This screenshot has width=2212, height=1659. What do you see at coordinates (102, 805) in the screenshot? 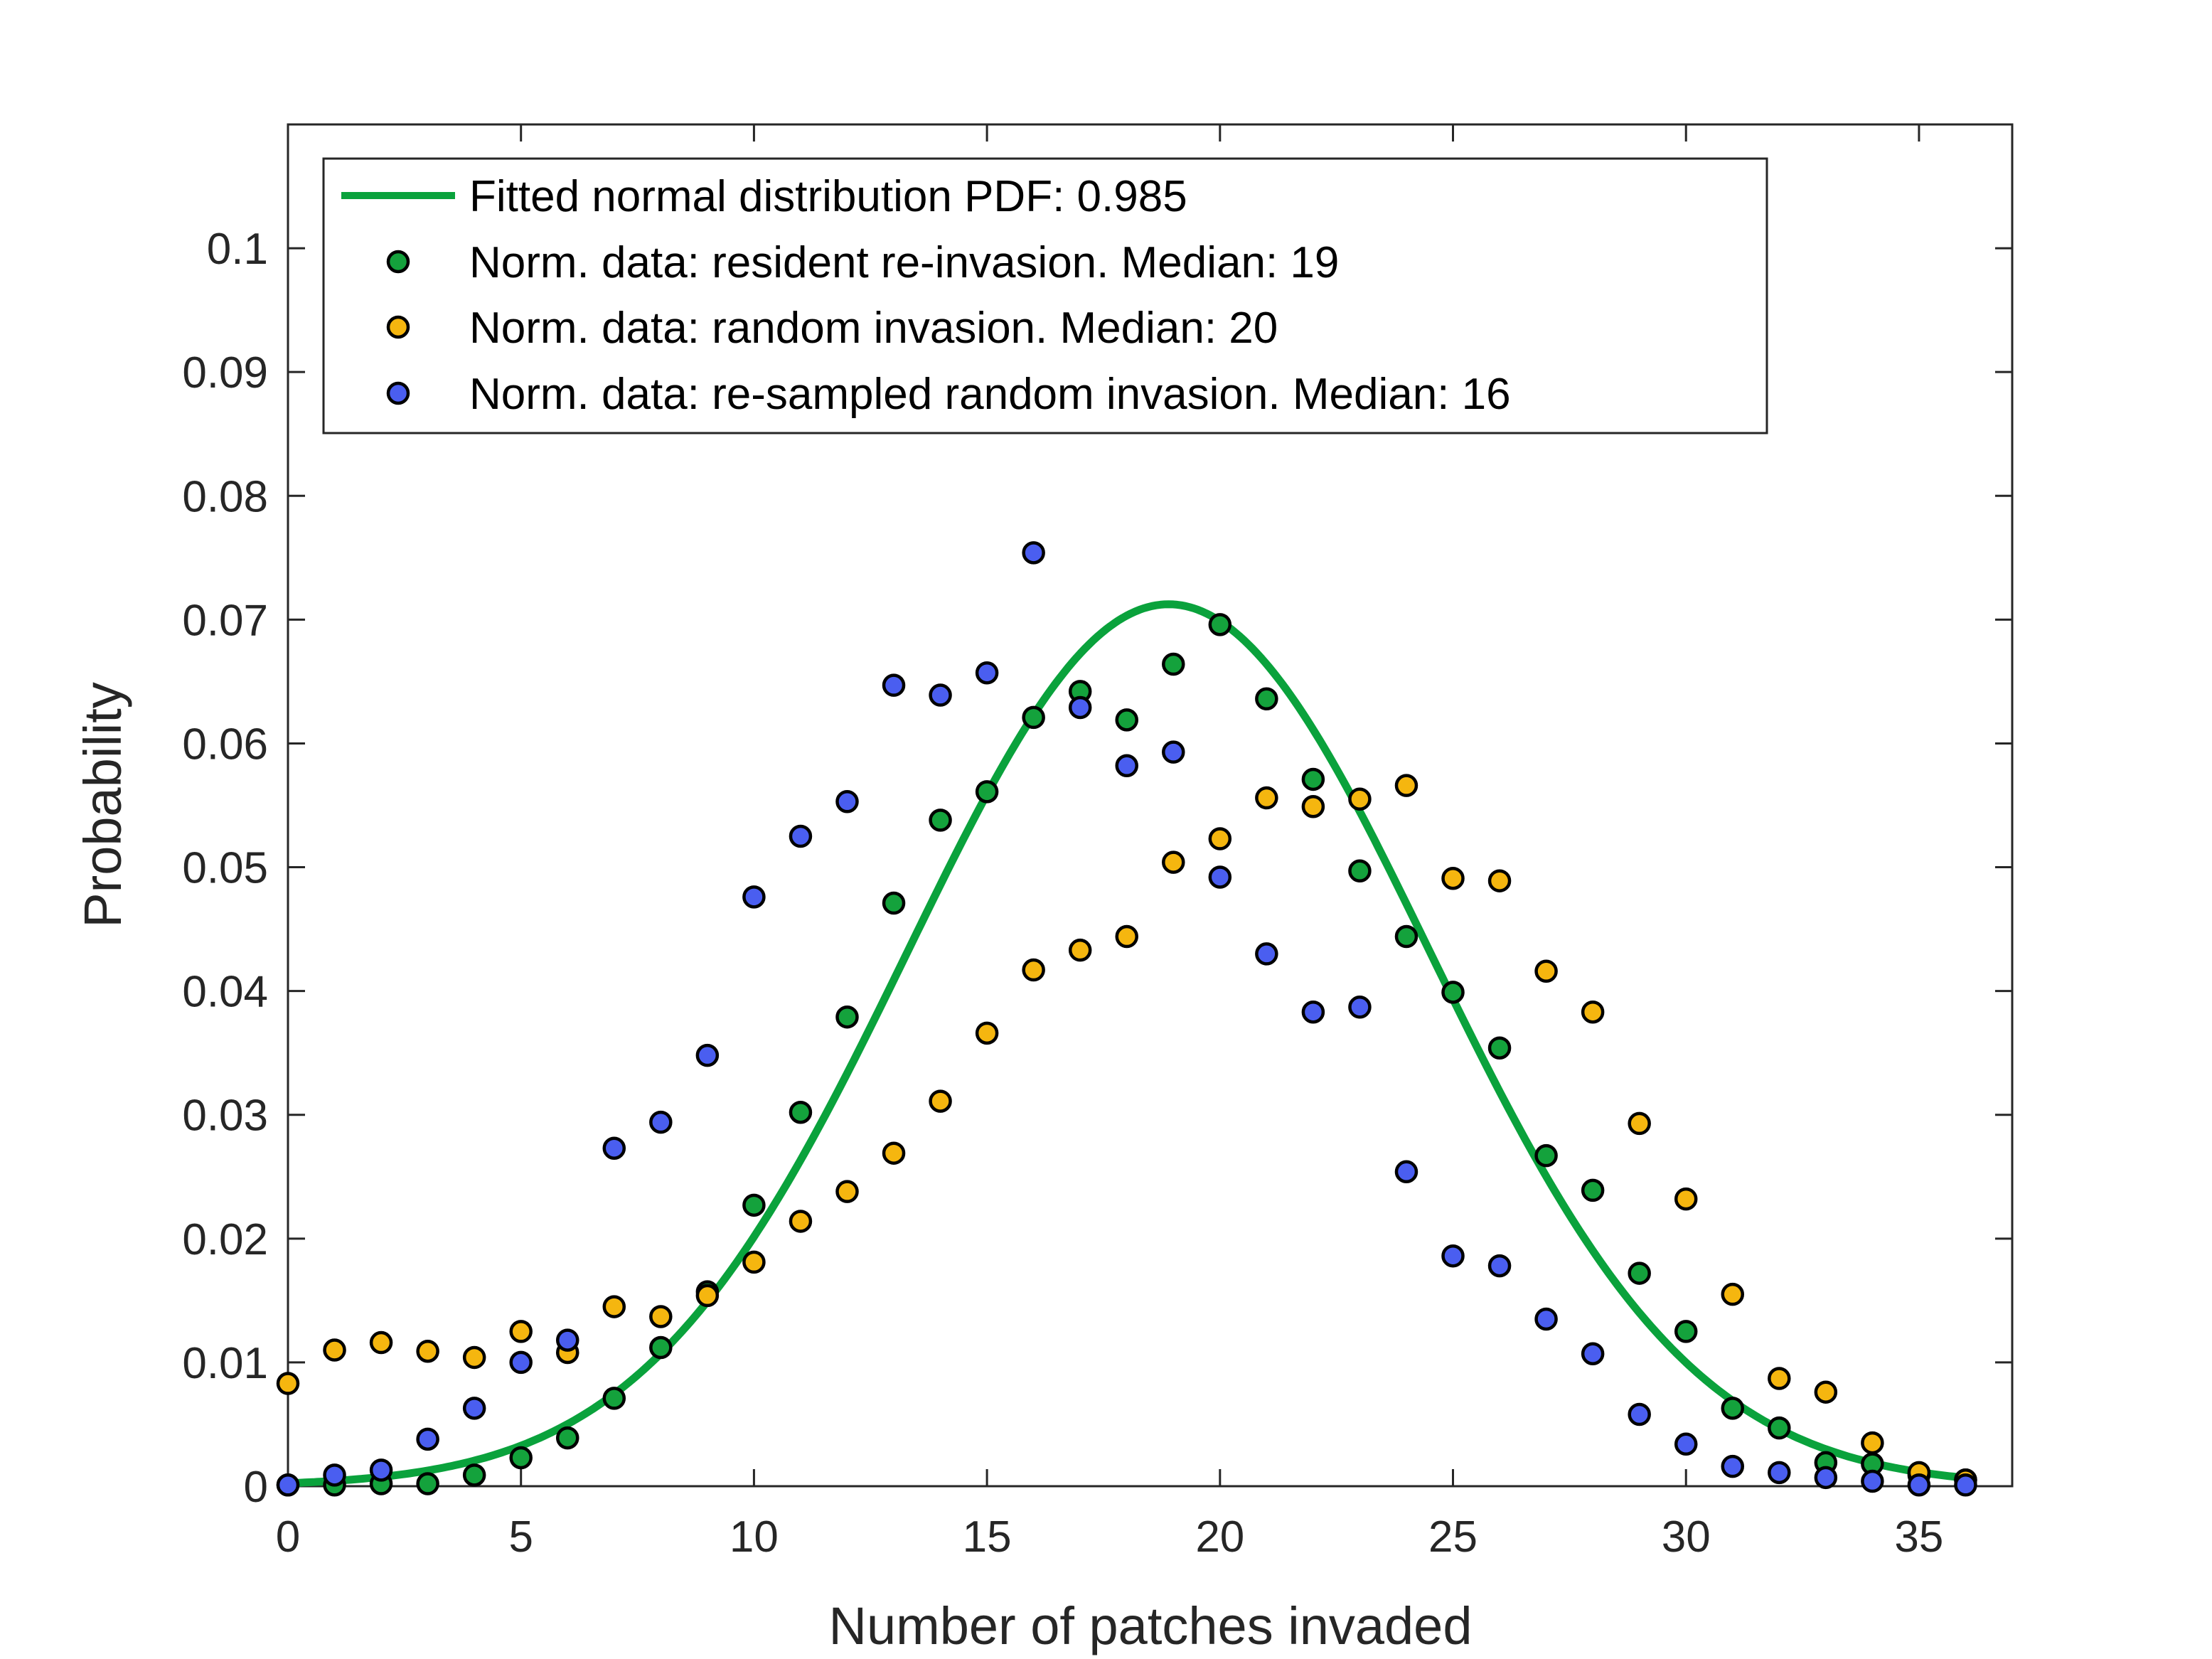
I see `y-axis-title: Probability` at bounding box center [102, 805].